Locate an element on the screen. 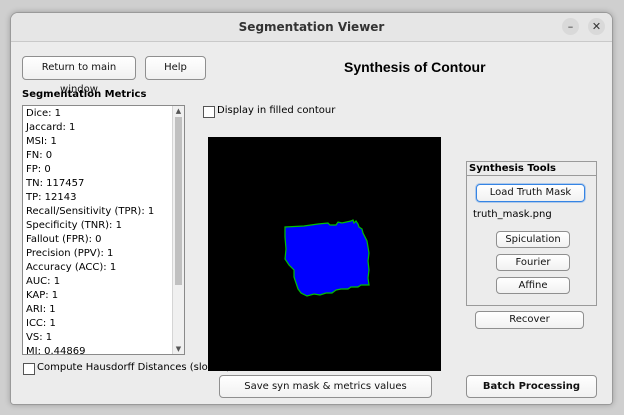  display-filled-label: Display in filled contour is located at coordinates (276, 110).